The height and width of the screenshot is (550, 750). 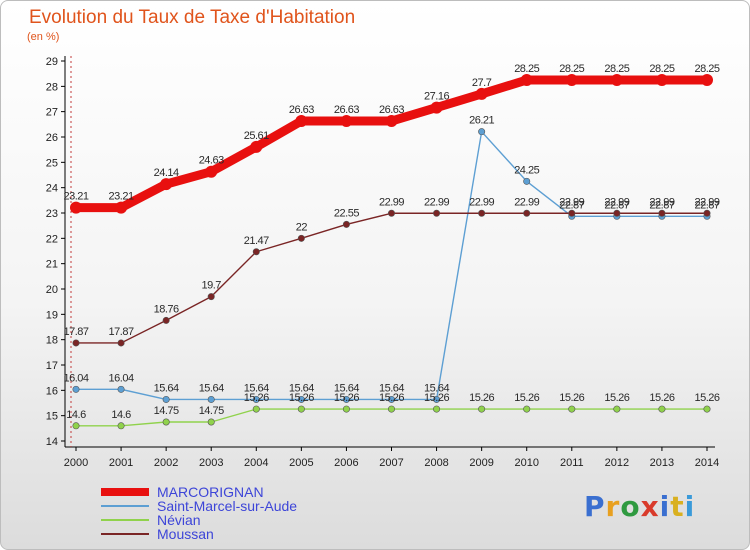 What do you see at coordinates (256, 136) in the screenshot?
I see `data-label: 25.61` at bounding box center [256, 136].